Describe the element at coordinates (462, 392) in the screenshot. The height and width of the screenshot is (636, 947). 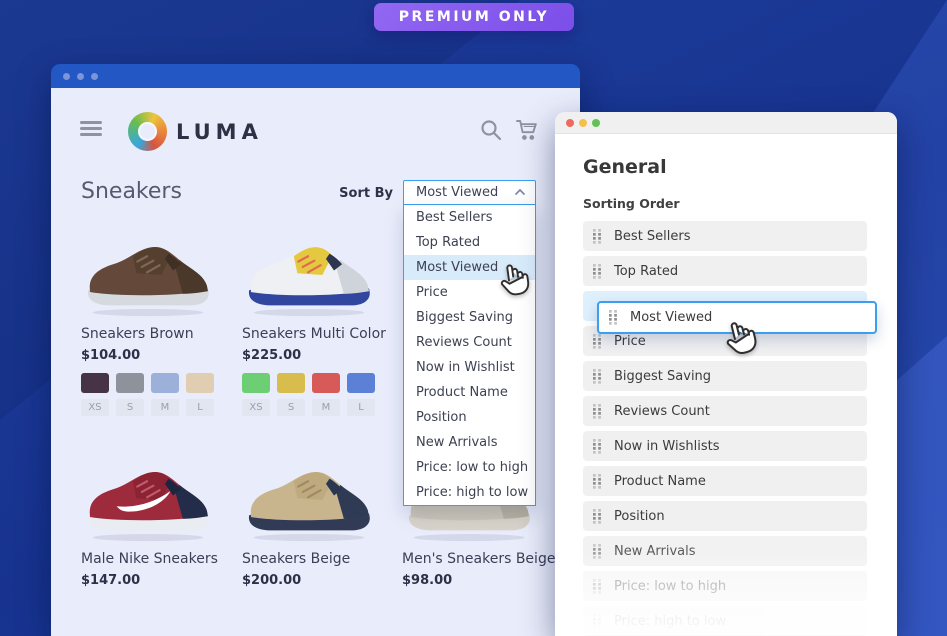
I see `sort-option: Product Name` at that location.